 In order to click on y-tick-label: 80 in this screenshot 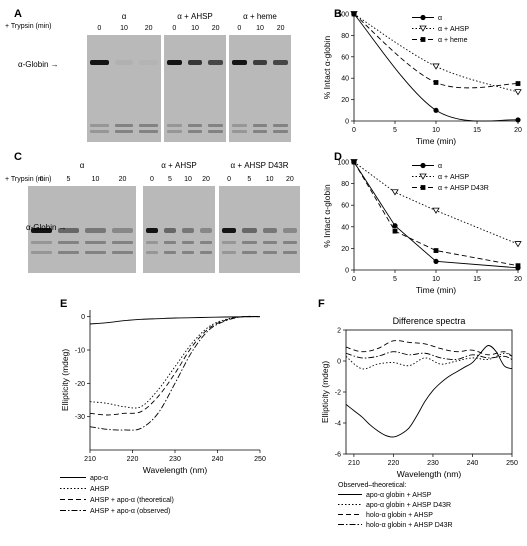, I will do `click(345, 36)`.